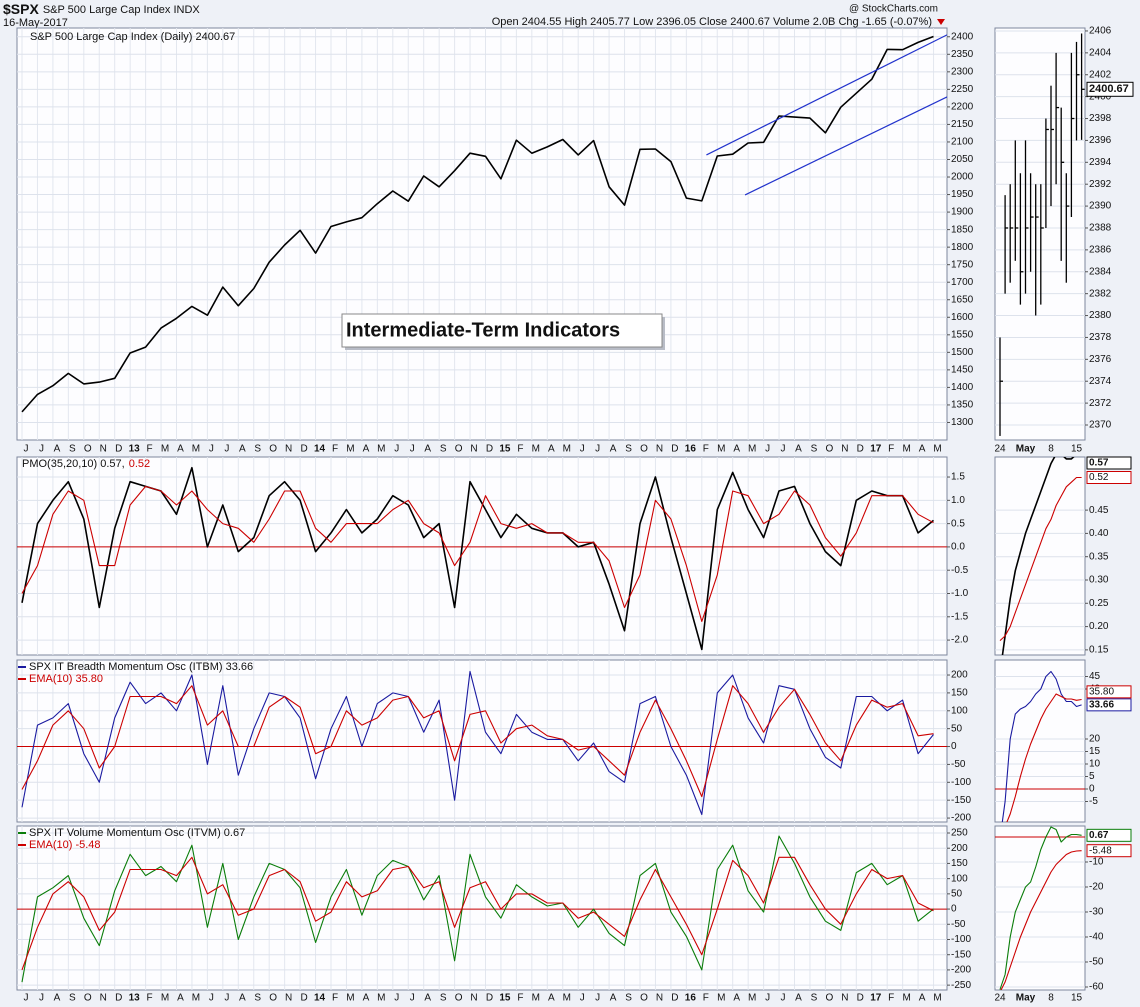 Image resolution: width=1140 pixels, height=1007 pixels. I want to click on y-tick-label: 2400, so click(962, 36).